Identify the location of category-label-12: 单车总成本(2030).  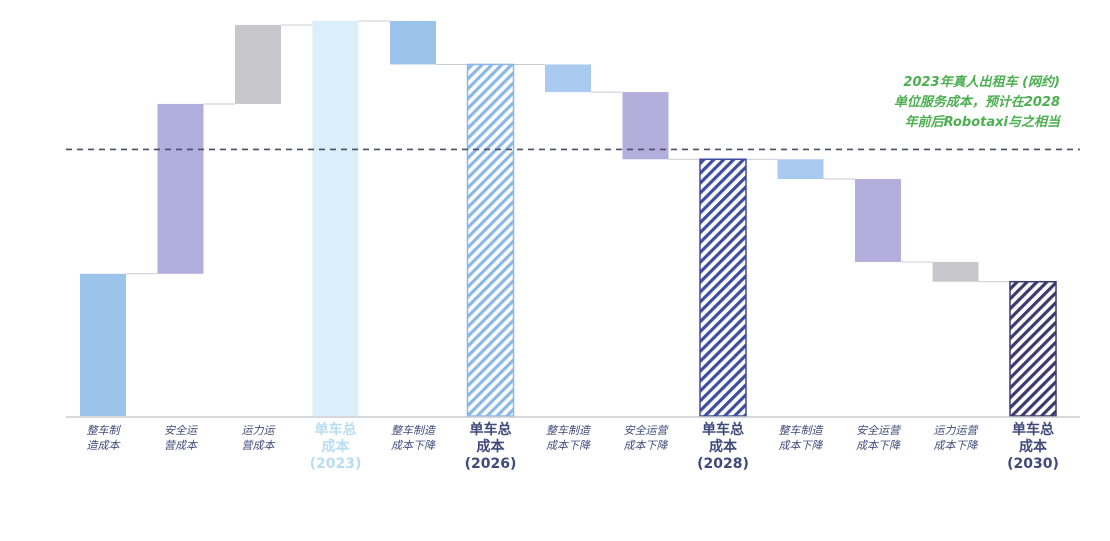
(1033, 446).